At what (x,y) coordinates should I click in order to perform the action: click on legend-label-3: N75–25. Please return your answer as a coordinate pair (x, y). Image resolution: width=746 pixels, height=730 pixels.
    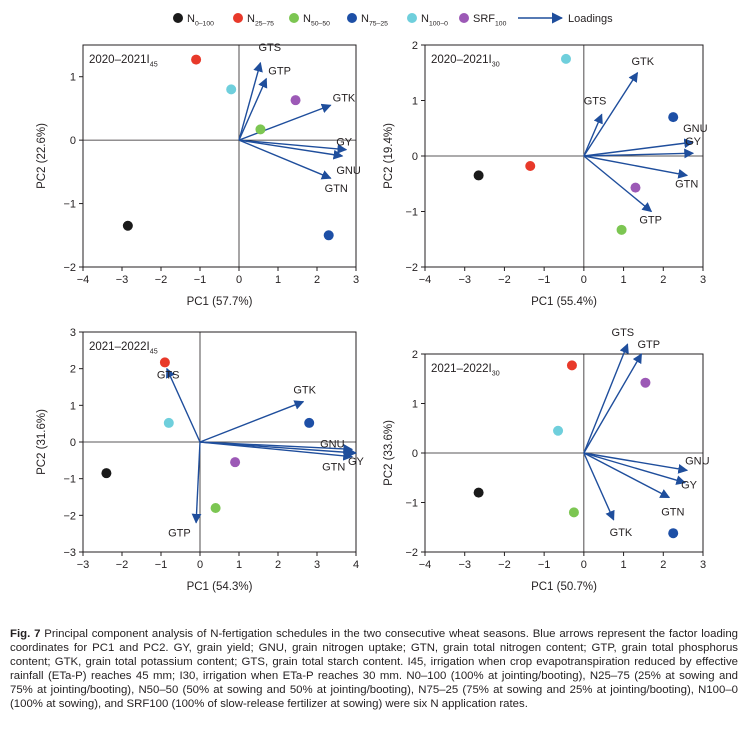
    Looking at the image, I should click on (374, 20).